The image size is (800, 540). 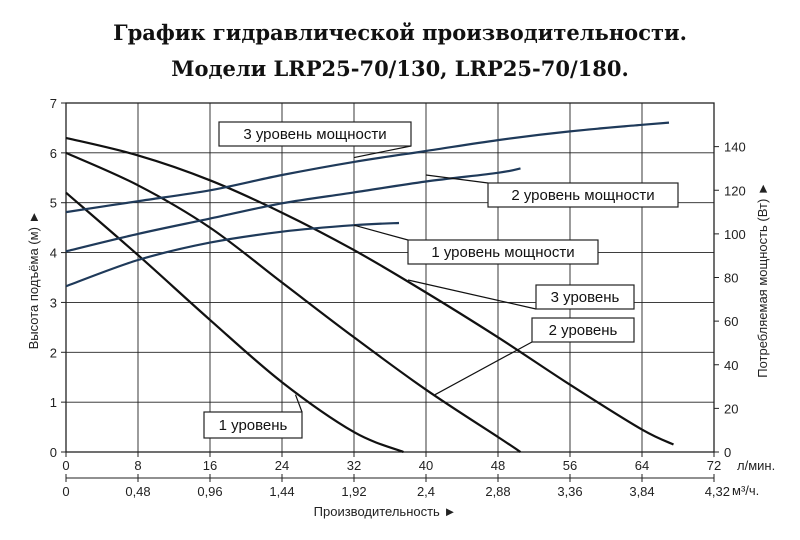 I want to click on series-label-head-level-3: 3 уровень, so click(x=585, y=297).